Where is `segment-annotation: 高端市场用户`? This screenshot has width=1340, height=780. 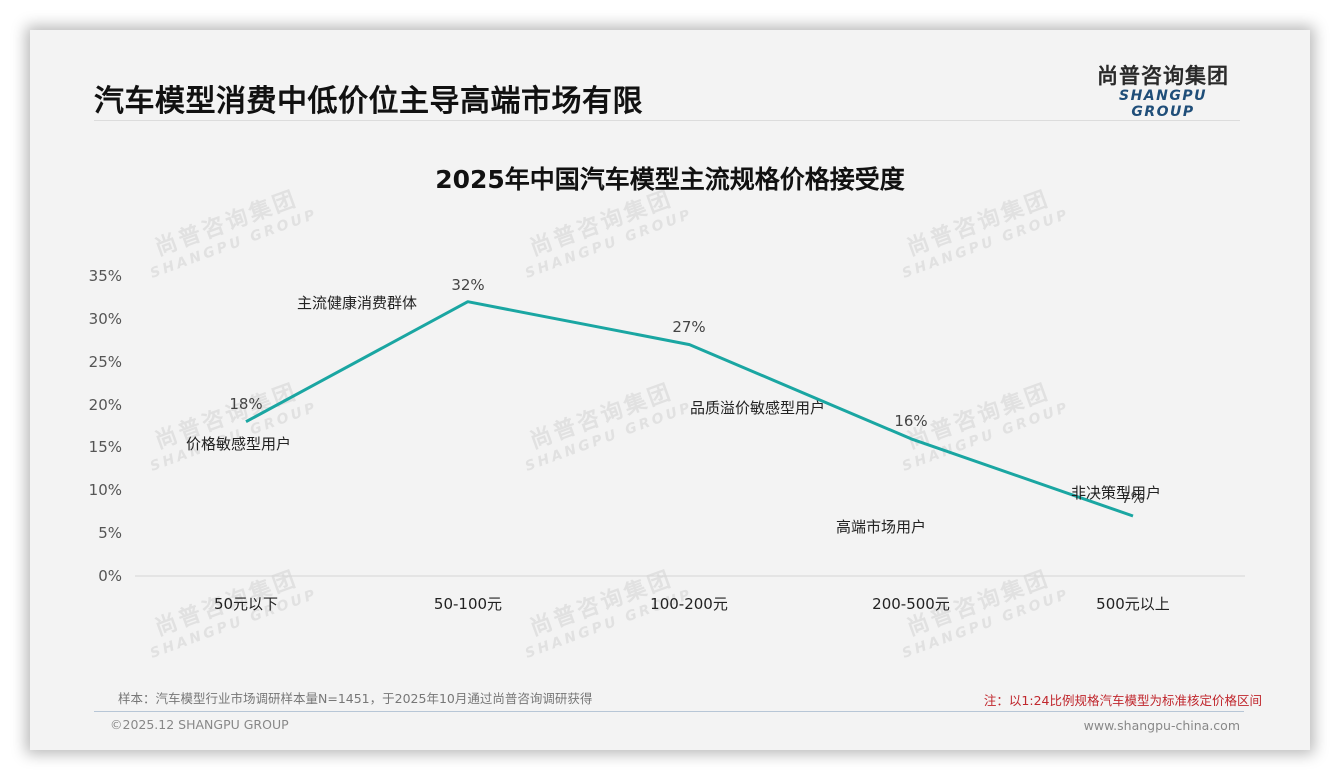
segment-annotation: 高端市场用户 is located at coordinates (881, 527).